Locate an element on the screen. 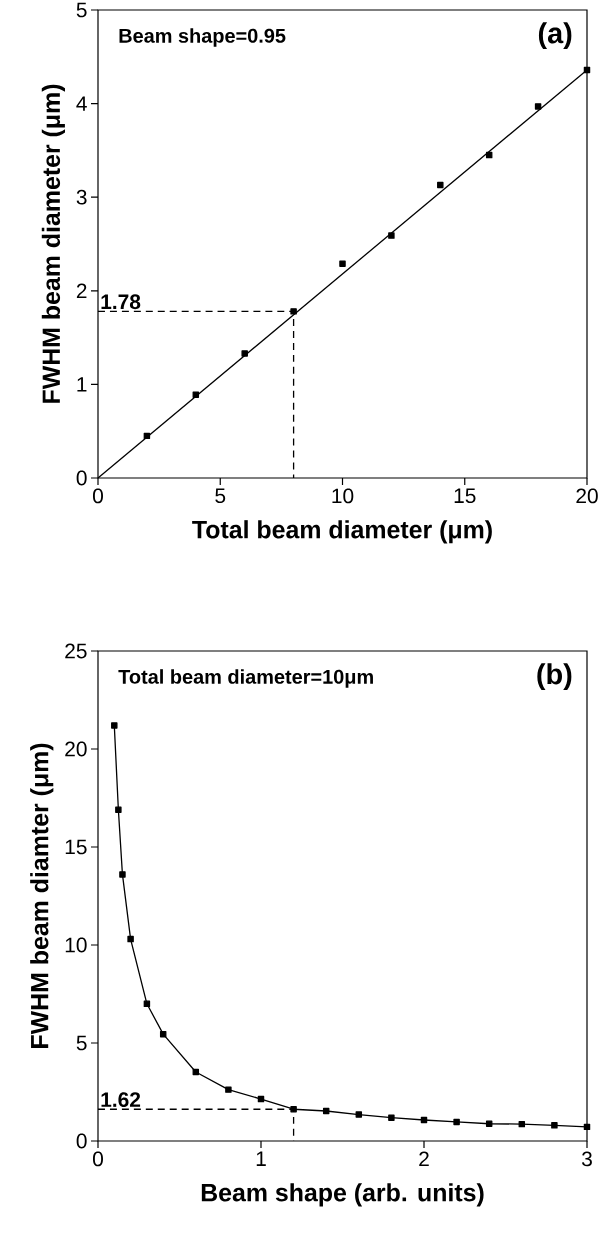 The width and height of the screenshot is (604, 1241). y-tick-label: 1 is located at coordinates (82, 384).